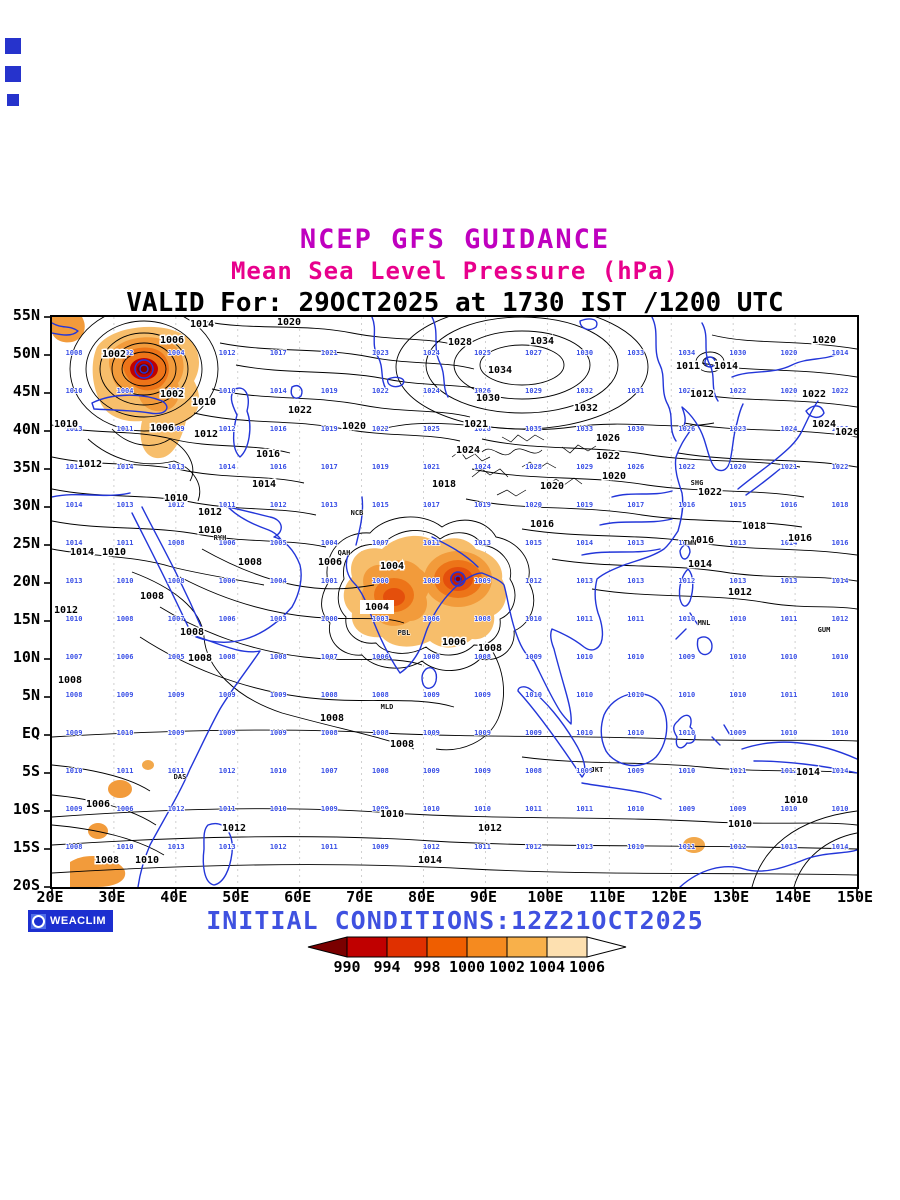  I want to click on x-axis-label: 70E, so click(360, 897).